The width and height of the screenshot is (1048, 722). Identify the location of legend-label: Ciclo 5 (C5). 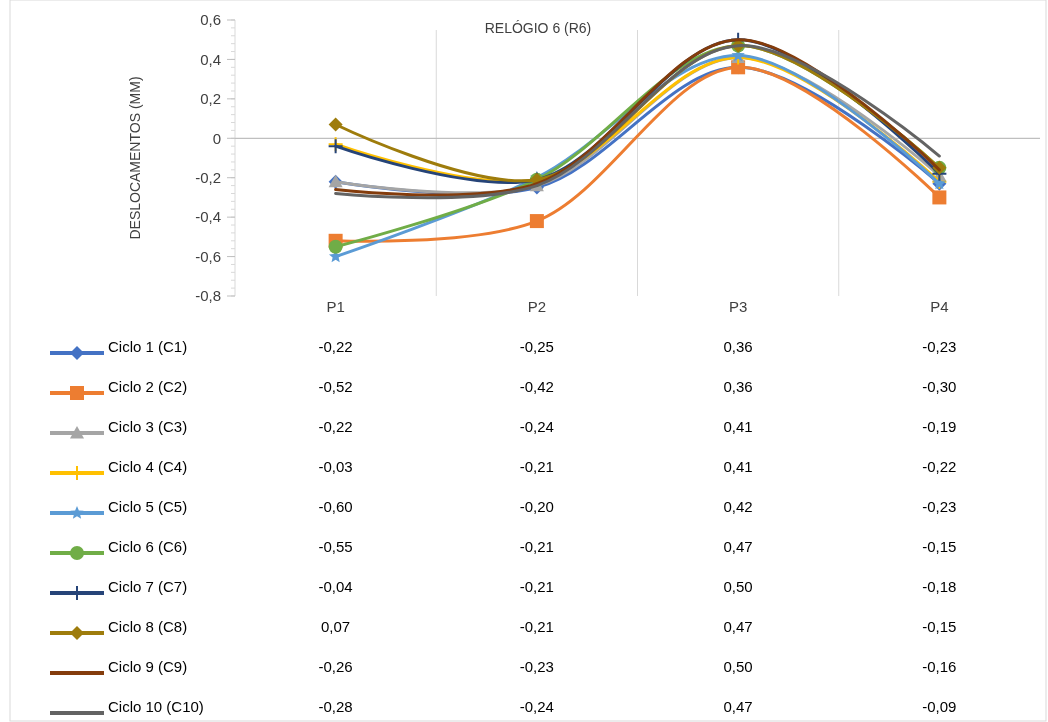
(148, 507).